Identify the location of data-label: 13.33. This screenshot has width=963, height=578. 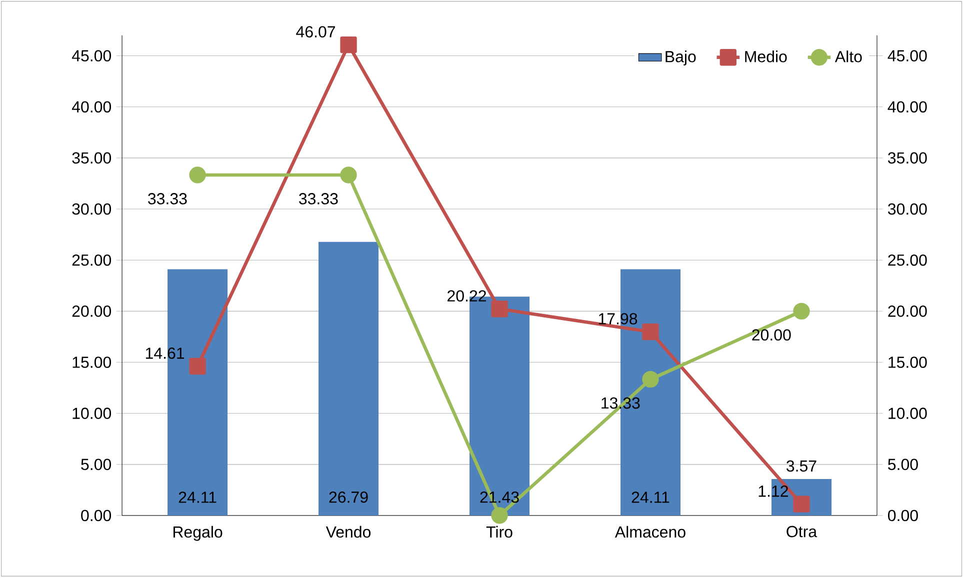
(621, 403).